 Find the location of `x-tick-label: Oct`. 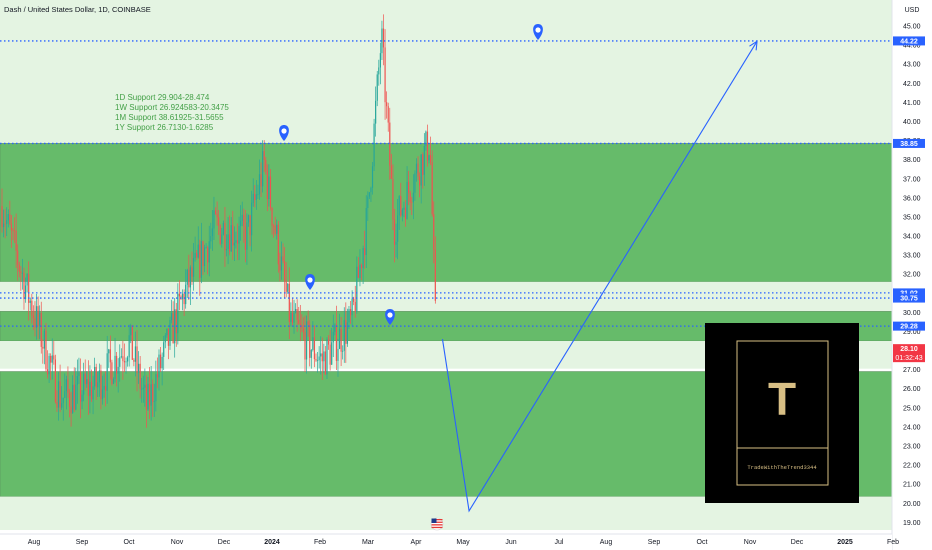

x-tick-label: Oct is located at coordinates (702, 542).